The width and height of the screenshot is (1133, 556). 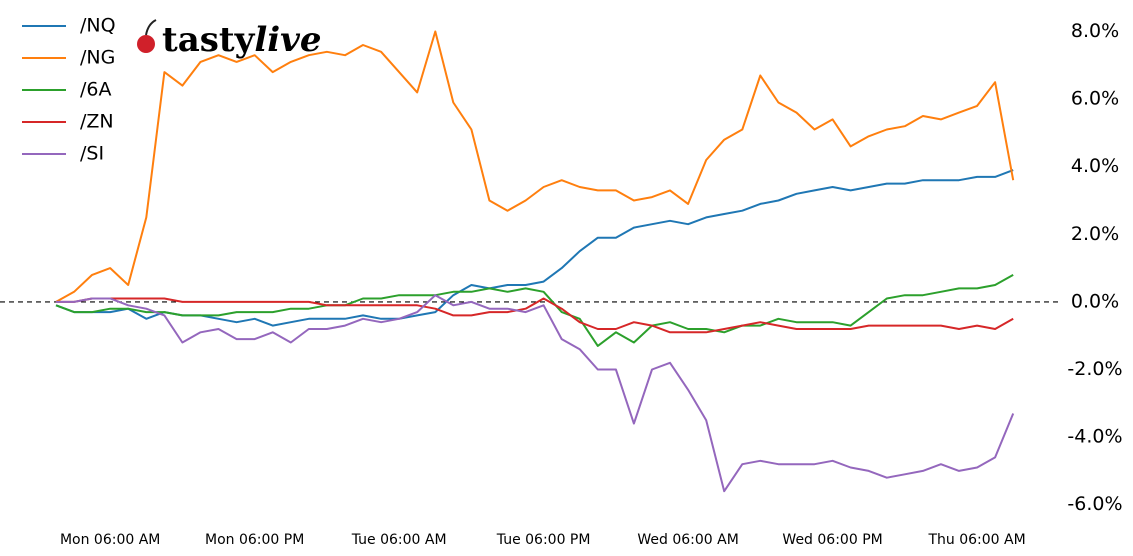 What do you see at coordinates (97, 122) in the screenshot?
I see `legend-label: /ZN` at bounding box center [97, 122].